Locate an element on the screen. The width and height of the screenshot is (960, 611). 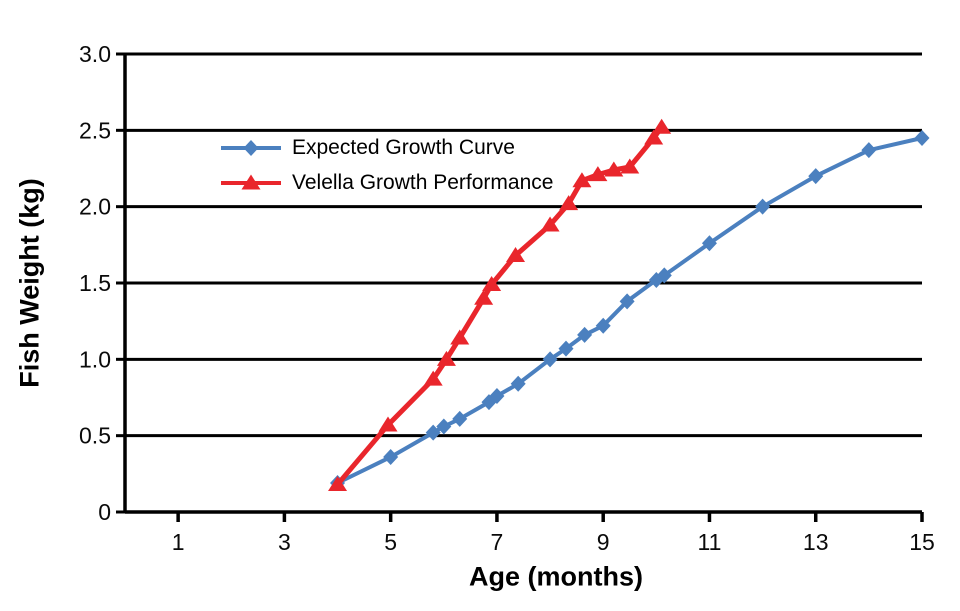
legend-marker-expected-growth is located at coordinates (251, 147).